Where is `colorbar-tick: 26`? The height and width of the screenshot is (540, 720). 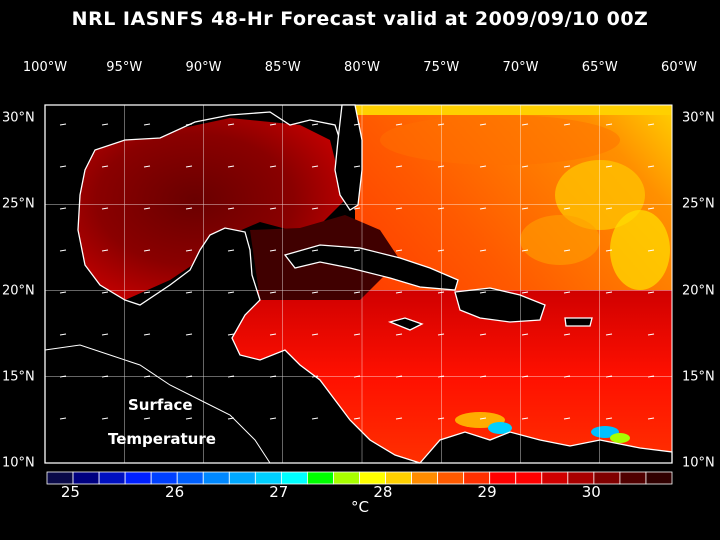
colorbar-tick: 26 is located at coordinates (175, 492).